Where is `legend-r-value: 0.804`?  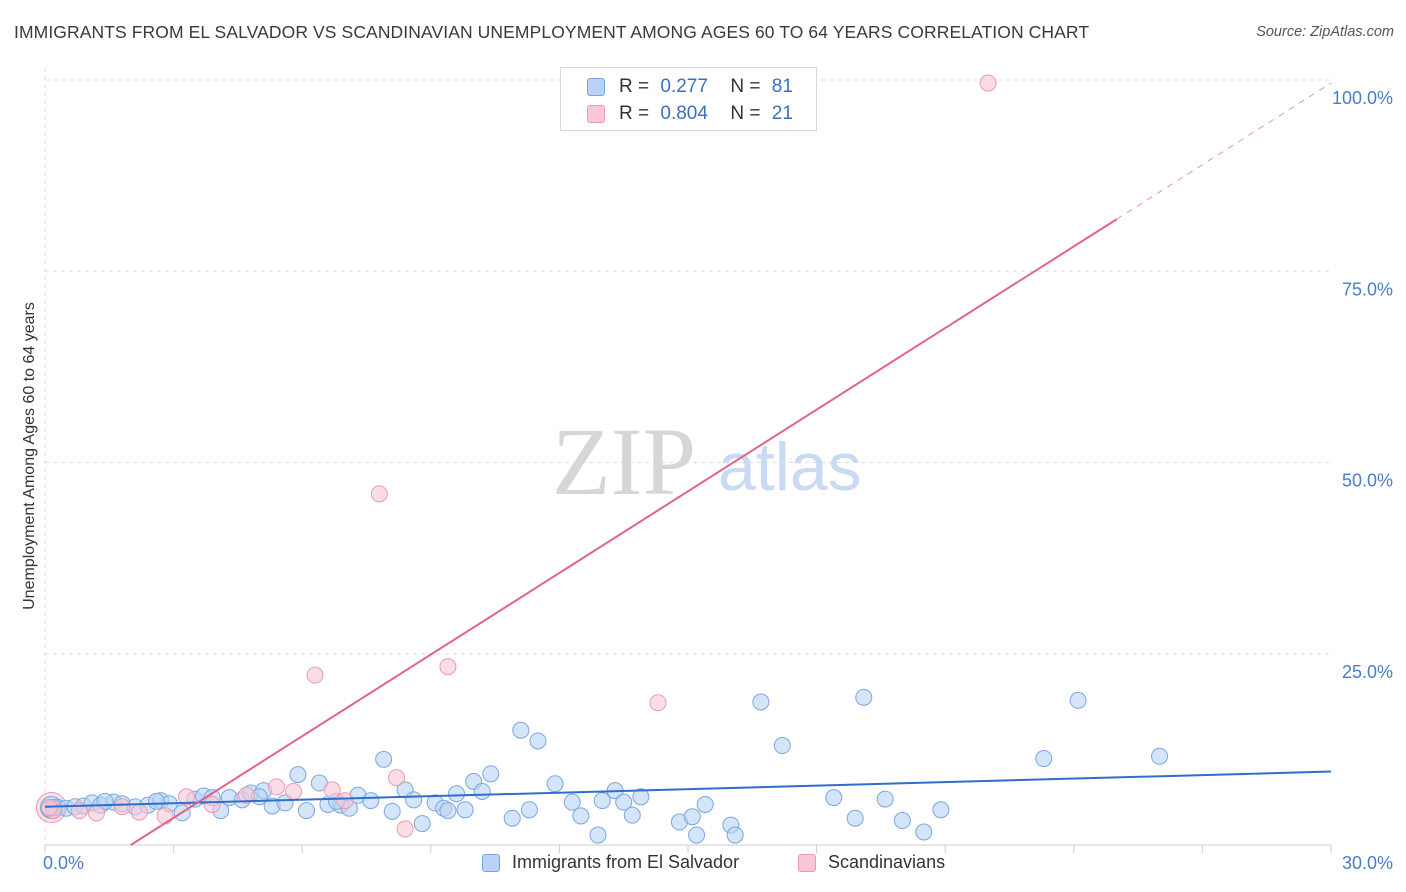
legend-r-value: 0.804 is located at coordinates (684, 113).